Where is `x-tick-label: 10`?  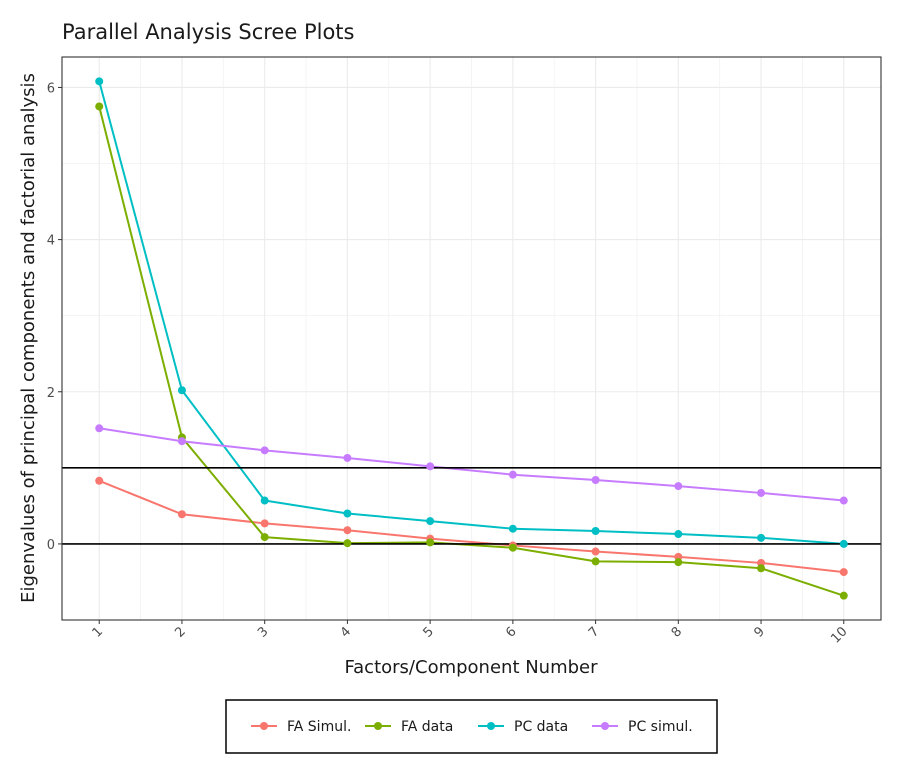 x-tick-label: 10 is located at coordinates (839, 635).